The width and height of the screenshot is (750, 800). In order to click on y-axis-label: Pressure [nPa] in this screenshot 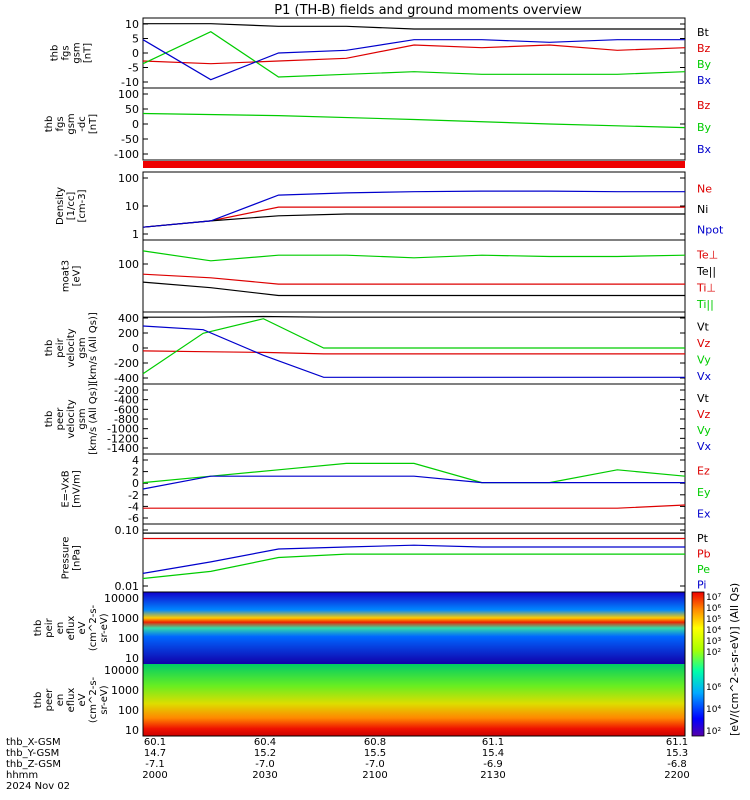, I will do `click(72, 558)`.